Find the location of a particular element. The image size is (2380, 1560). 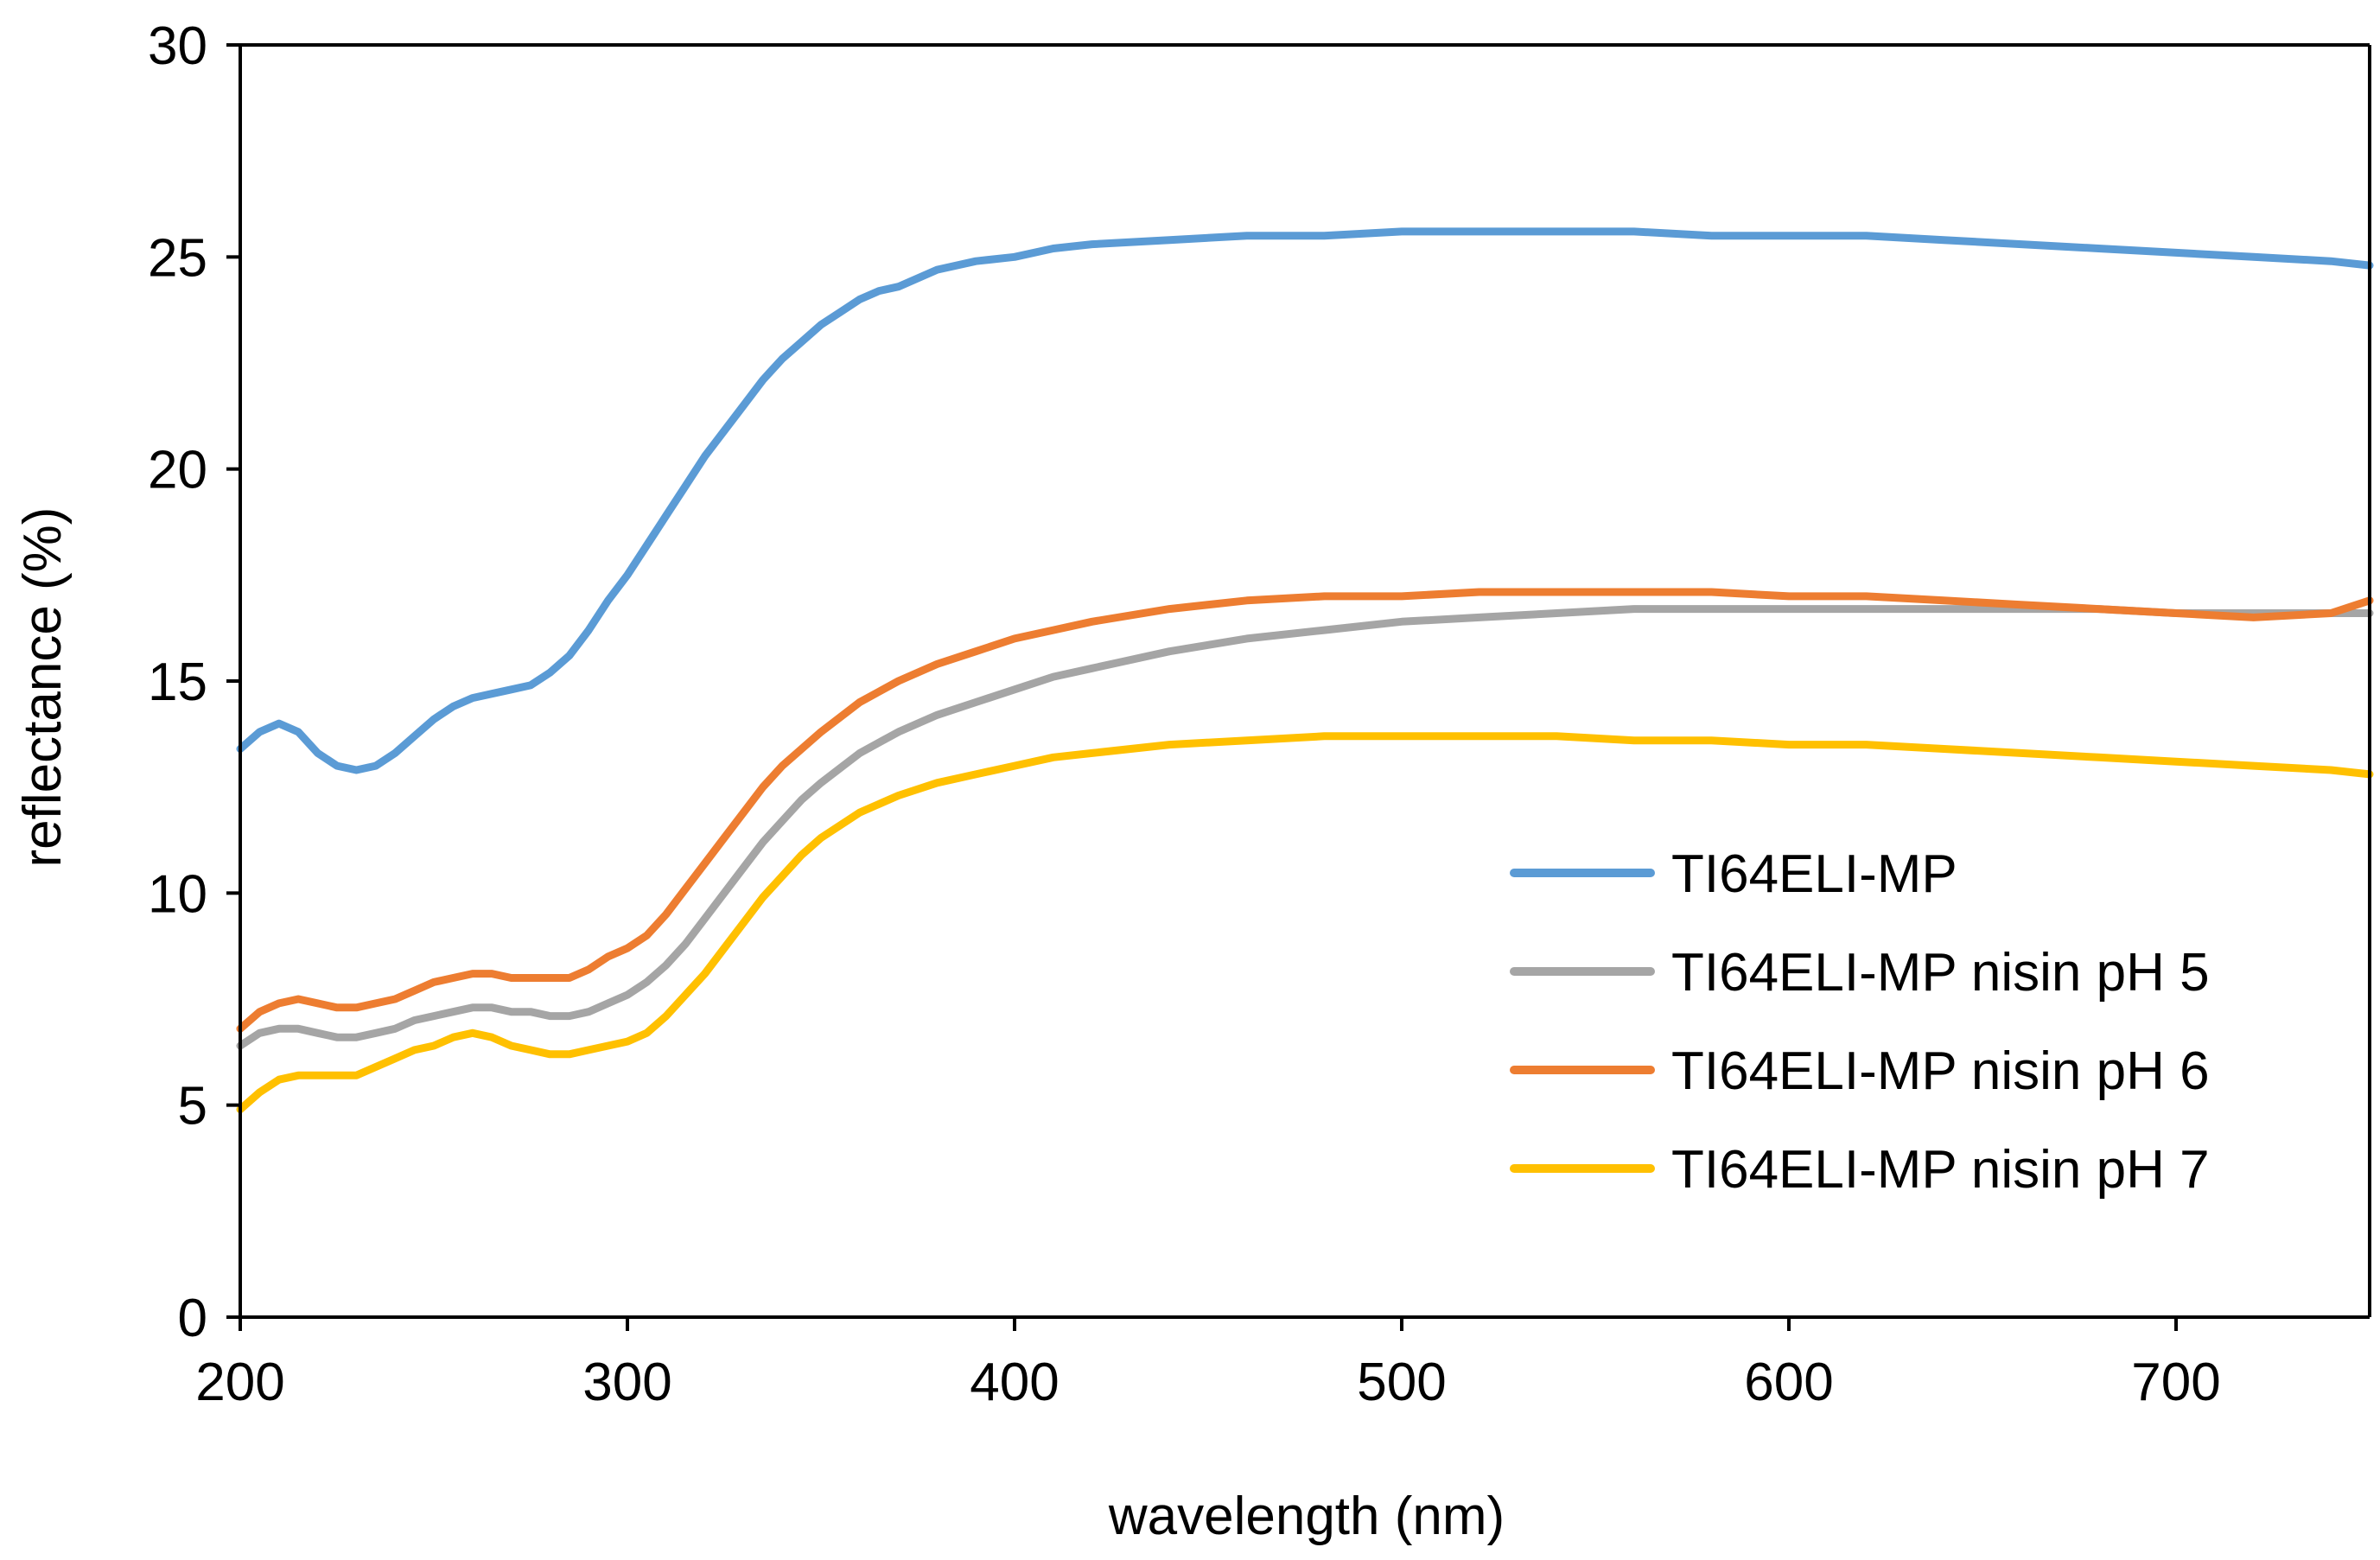

y-axis-title: reflectance (%) is located at coordinates (43, 687).